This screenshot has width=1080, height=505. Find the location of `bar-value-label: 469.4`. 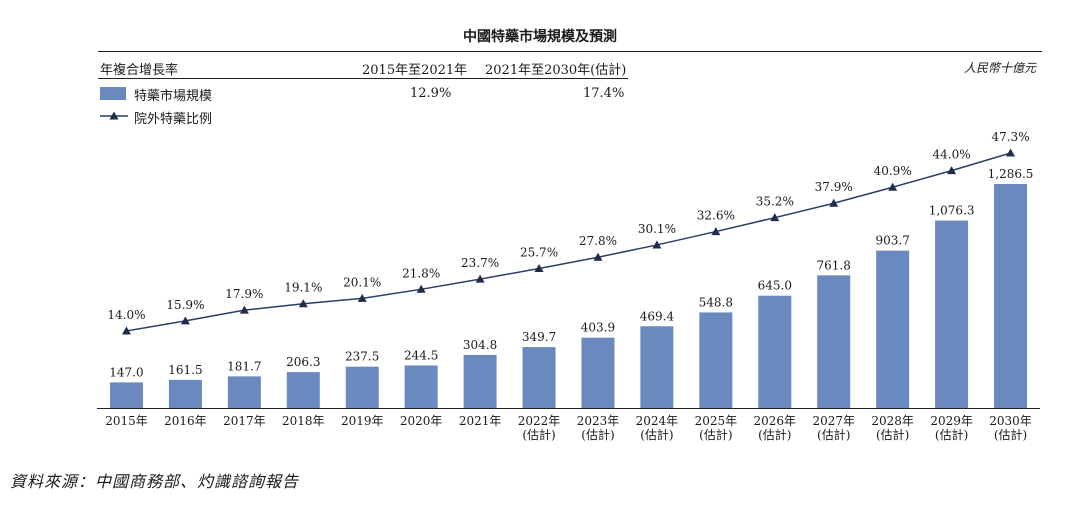

bar-value-label: 469.4 is located at coordinates (657, 316).